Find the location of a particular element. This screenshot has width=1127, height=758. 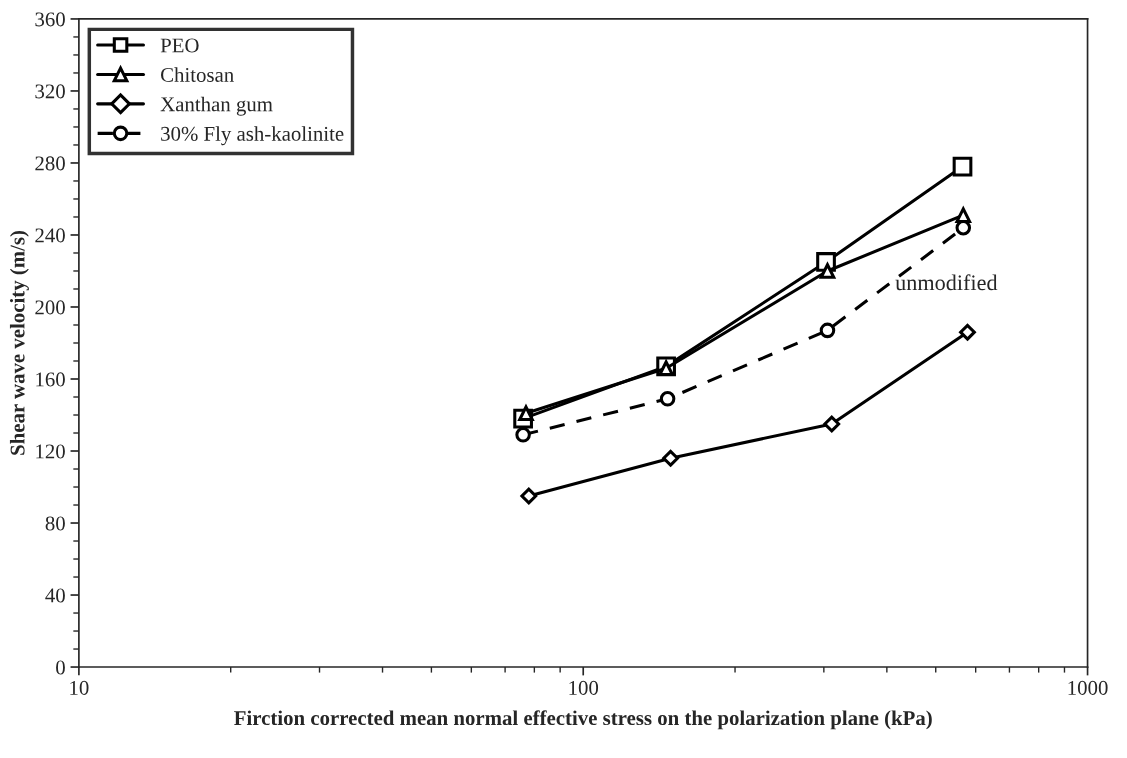

y-tick-label: 280 is located at coordinates (50, 163).